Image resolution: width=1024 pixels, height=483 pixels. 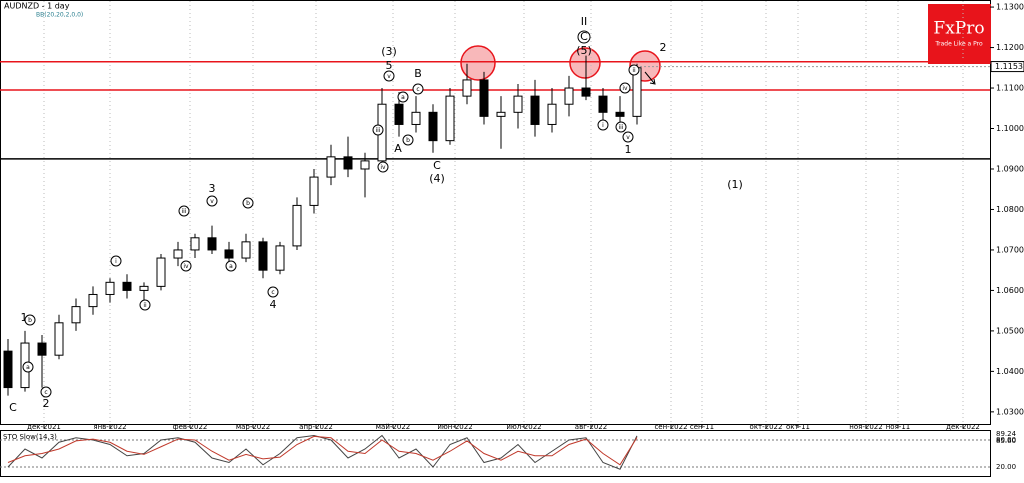 I want to click on y-tick-label: 1.0600, so click(x=1010, y=290).